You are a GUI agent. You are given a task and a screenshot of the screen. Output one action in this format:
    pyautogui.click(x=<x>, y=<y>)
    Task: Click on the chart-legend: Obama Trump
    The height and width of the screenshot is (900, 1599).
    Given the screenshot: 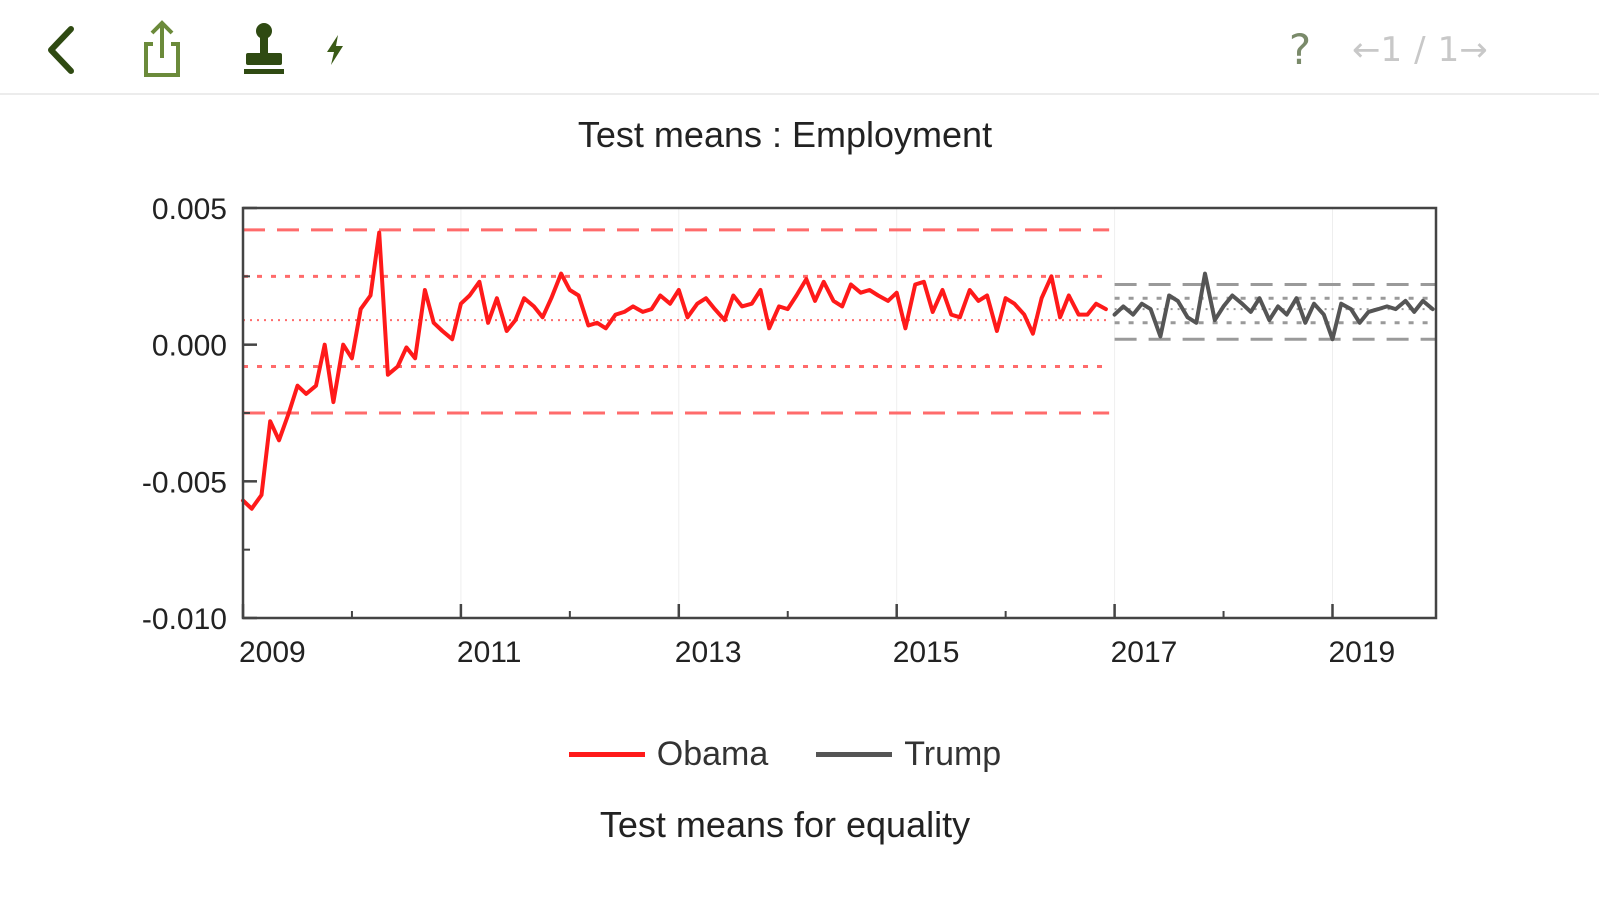 What is the action you would take?
    pyautogui.click(x=785, y=754)
    